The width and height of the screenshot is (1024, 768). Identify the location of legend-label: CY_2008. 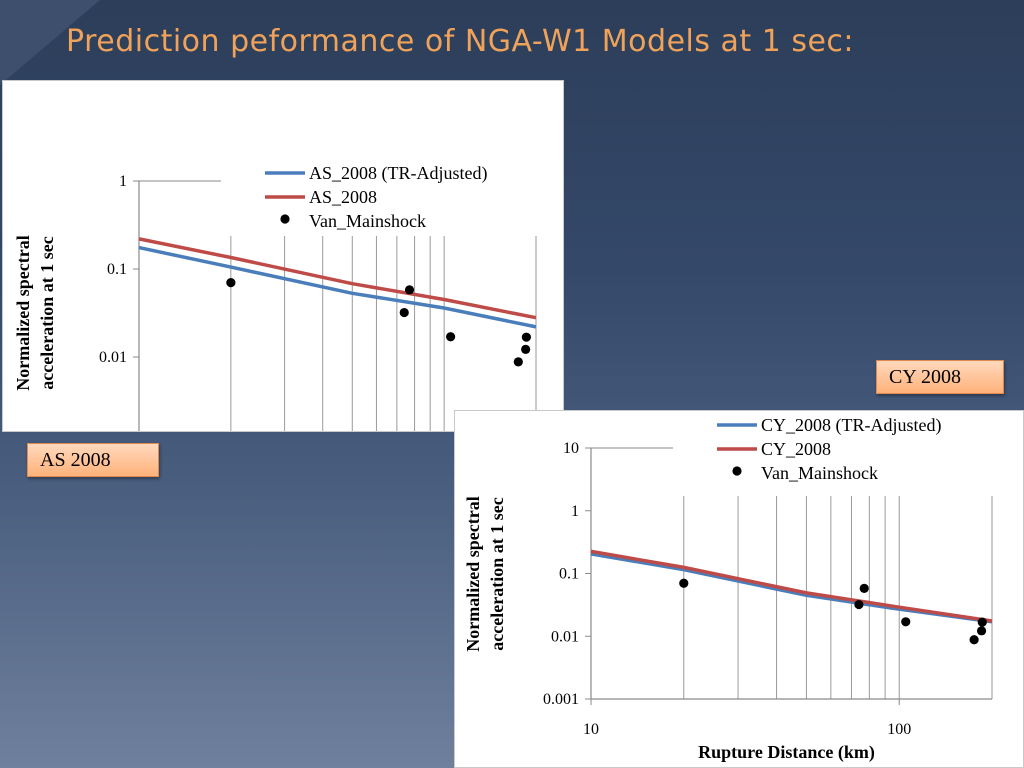
(796, 449).